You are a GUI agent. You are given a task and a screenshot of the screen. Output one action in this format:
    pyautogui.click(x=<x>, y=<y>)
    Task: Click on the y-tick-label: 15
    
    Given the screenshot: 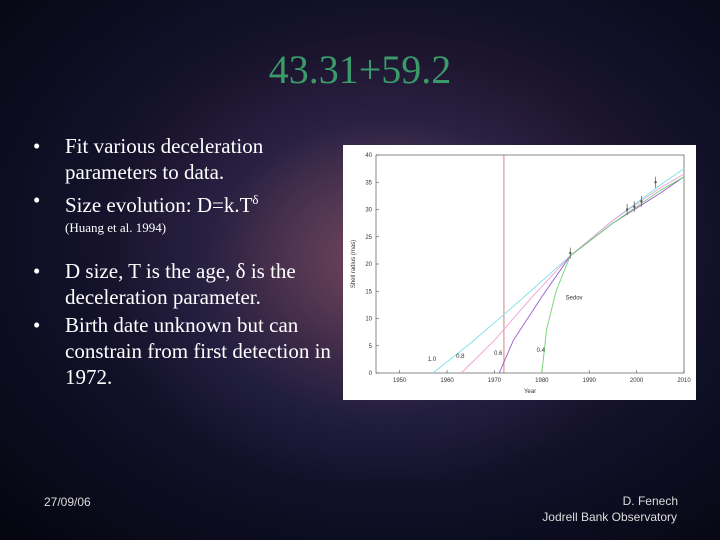 What is the action you would take?
    pyautogui.click(x=368, y=292)
    